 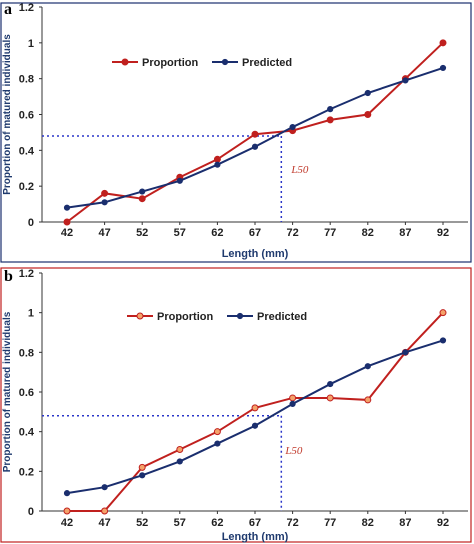 What do you see at coordinates (8, 9) in the screenshot?
I see `panel-a-letter: a` at bounding box center [8, 9].